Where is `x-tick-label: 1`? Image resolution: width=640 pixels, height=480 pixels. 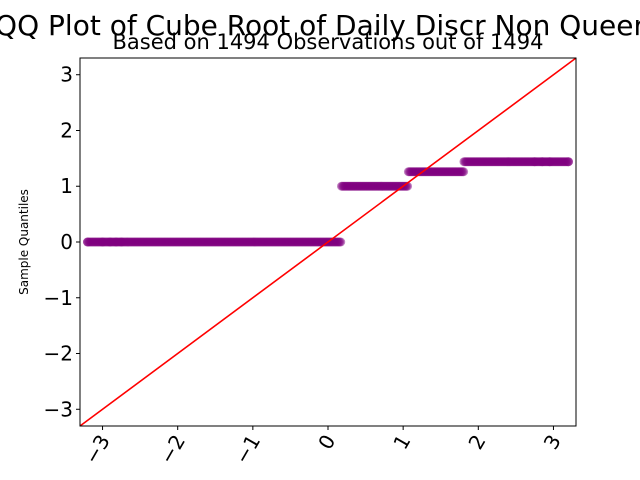 x-tick-label: 1 is located at coordinates (401, 442).